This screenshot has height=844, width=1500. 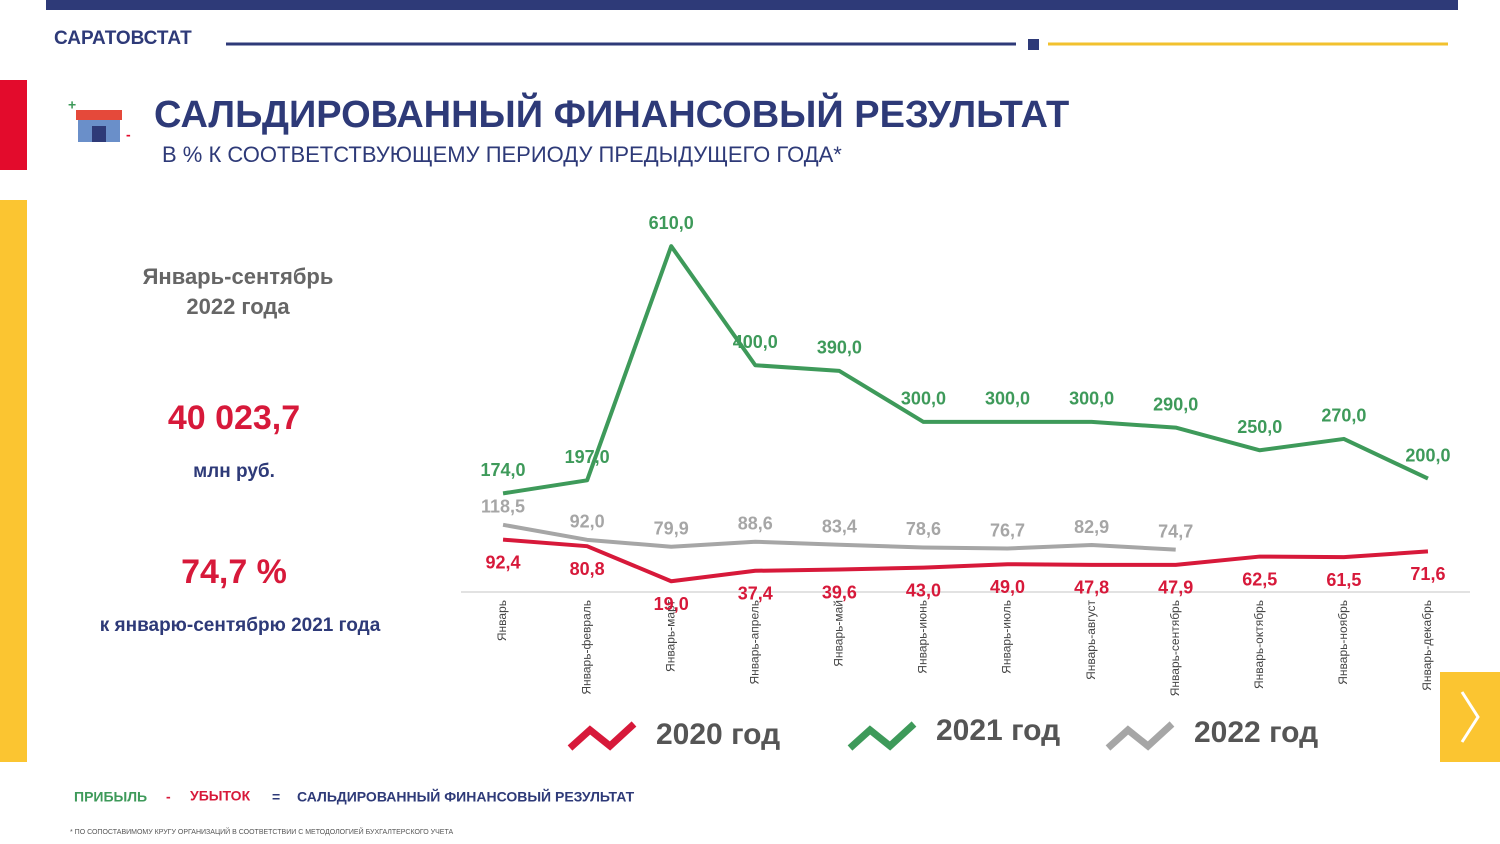 What do you see at coordinates (998, 730) in the screenshot?
I see `legend-label: 2021 год` at bounding box center [998, 730].